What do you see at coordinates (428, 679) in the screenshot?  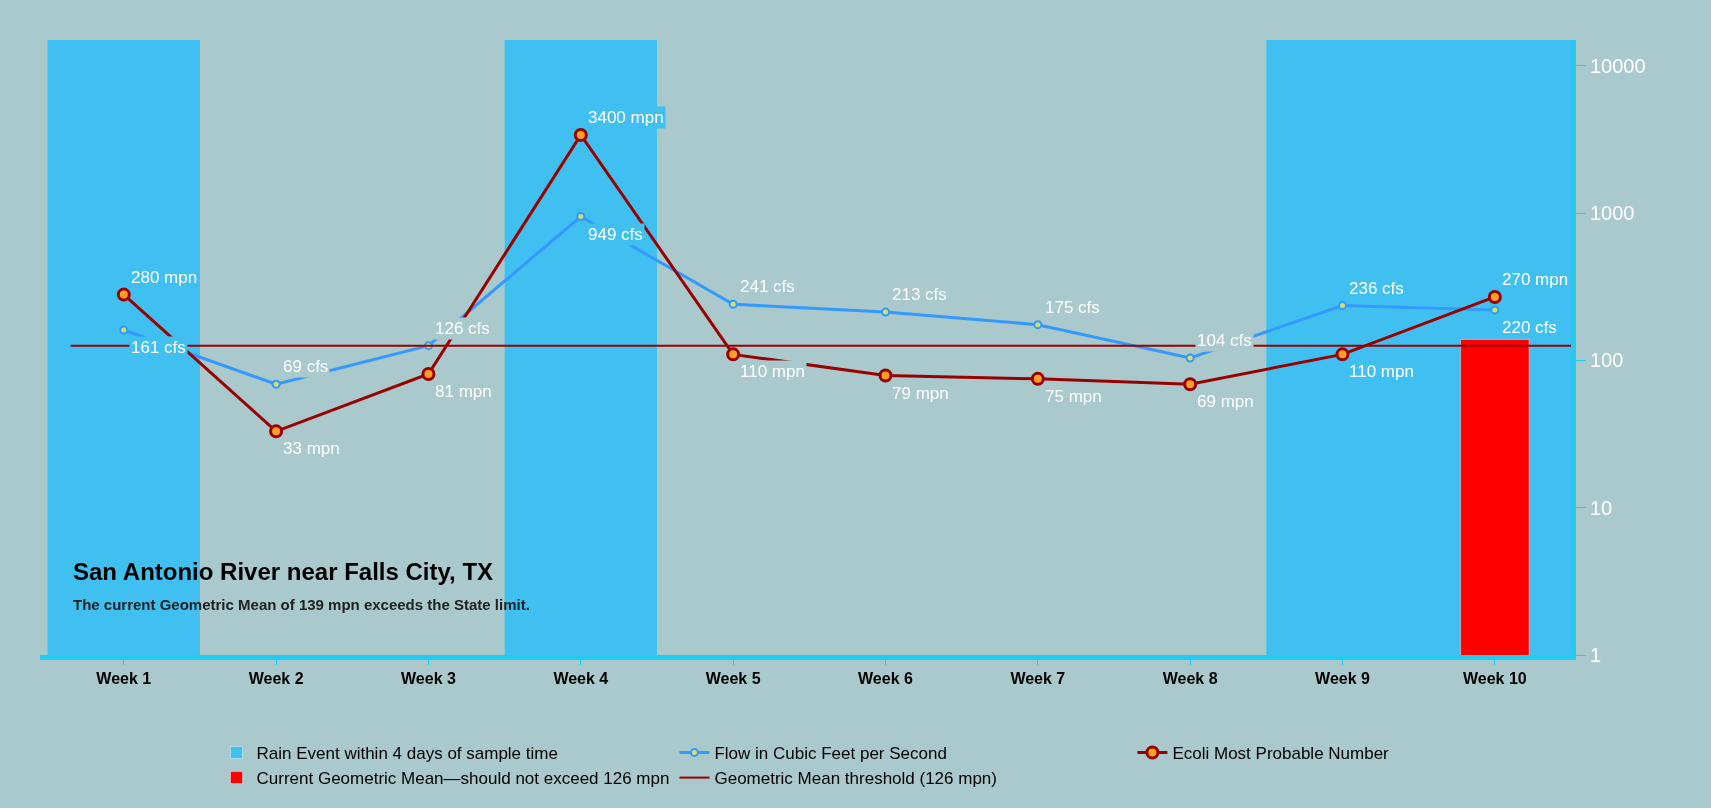 I see `x-tick-label: Week 3` at bounding box center [428, 679].